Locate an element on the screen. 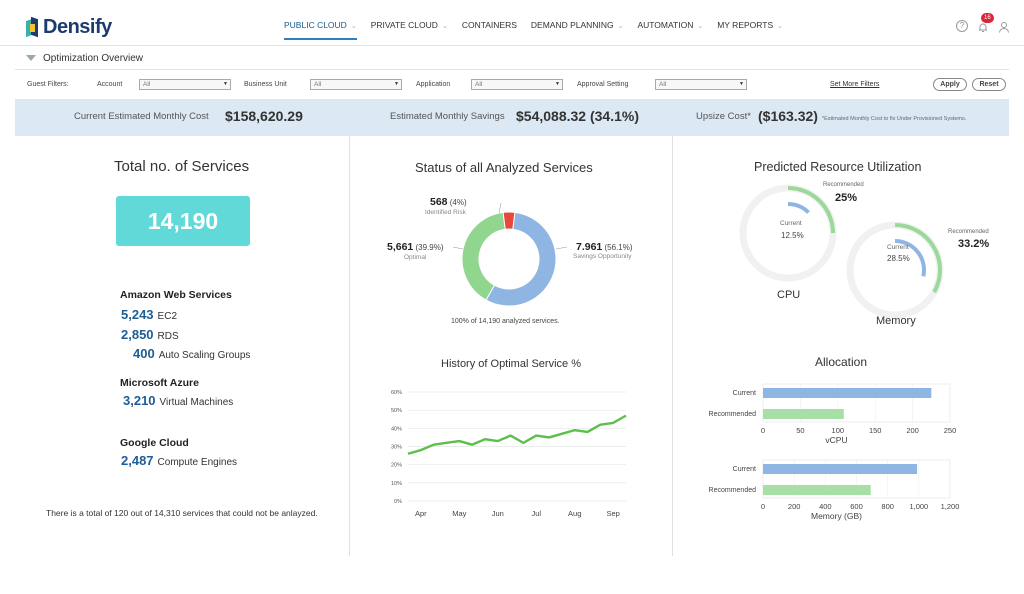 This screenshot has width=1024, height=594. total-services-tile: 14,190 is located at coordinates (183, 221).